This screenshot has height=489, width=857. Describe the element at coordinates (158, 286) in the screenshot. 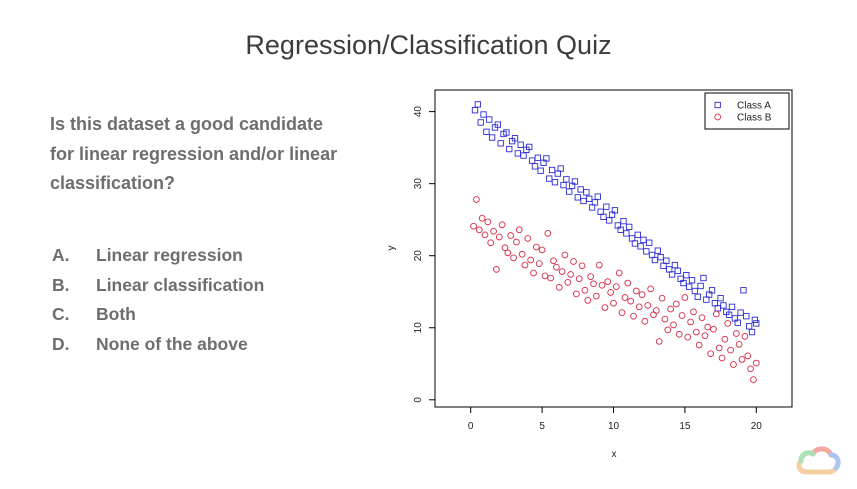

I see `option-b: B. Linear classification` at that location.